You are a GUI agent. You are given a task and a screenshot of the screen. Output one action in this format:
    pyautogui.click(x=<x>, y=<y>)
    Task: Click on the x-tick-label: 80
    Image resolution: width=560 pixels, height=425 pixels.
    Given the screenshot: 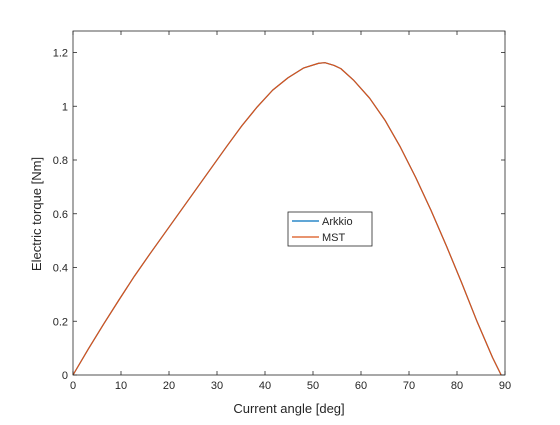 What is the action you would take?
    pyautogui.click(x=457, y=386)
    